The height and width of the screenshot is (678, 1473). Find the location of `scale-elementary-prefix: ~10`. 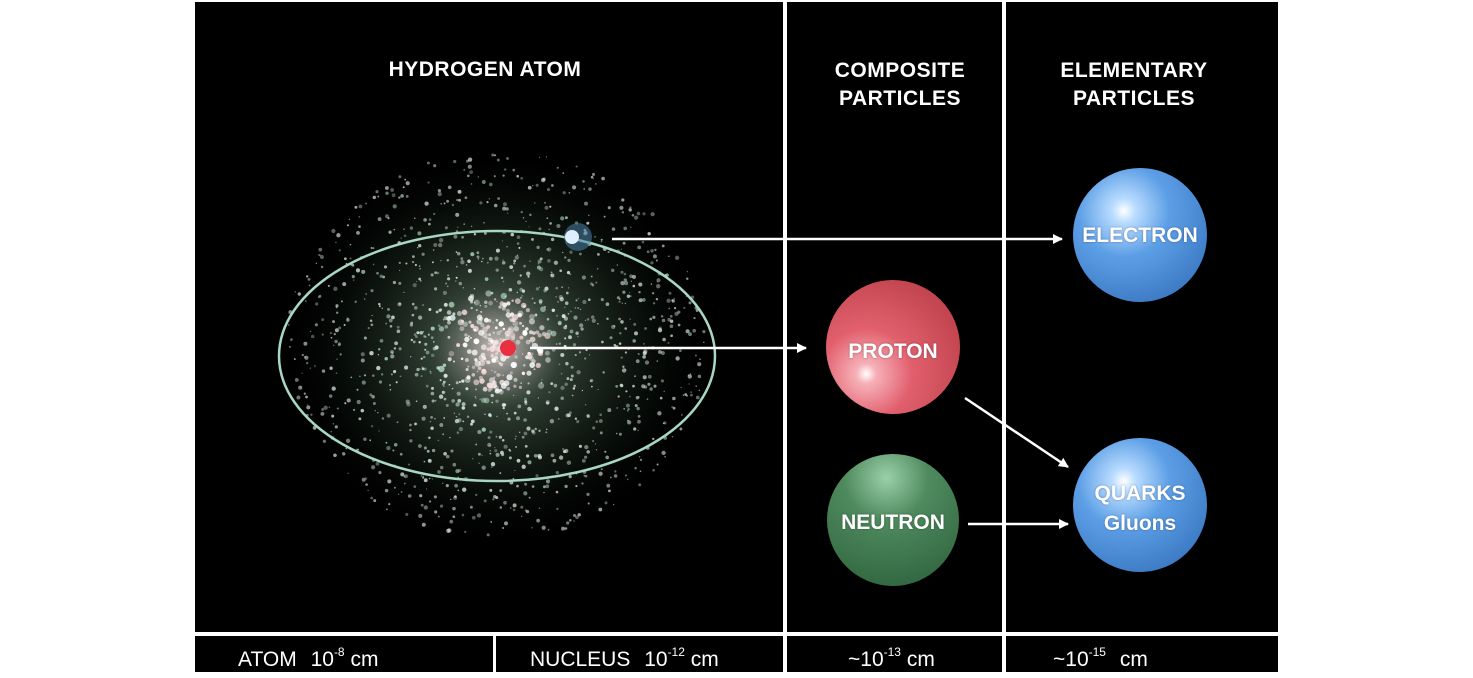

scale-elementary-prefix: ~10 is located at coordinates (1071, 659).